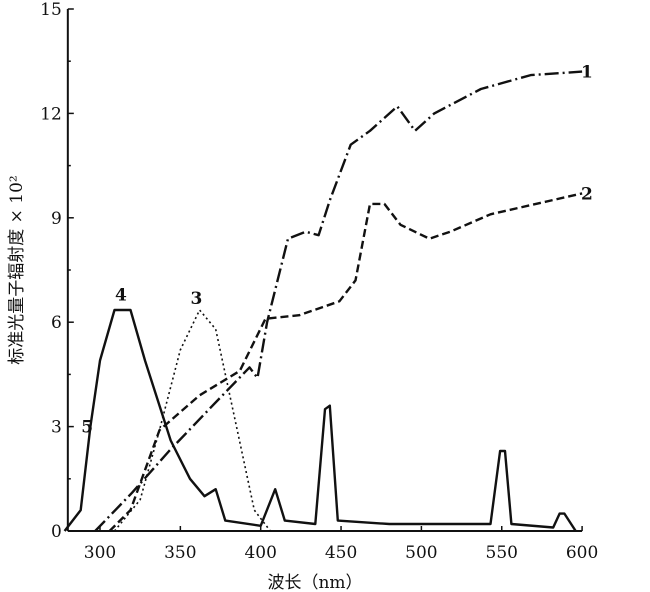  Describe the element at coordinates (51, 10) in the screenshot. I see `y-tick-label: 15` at that location.